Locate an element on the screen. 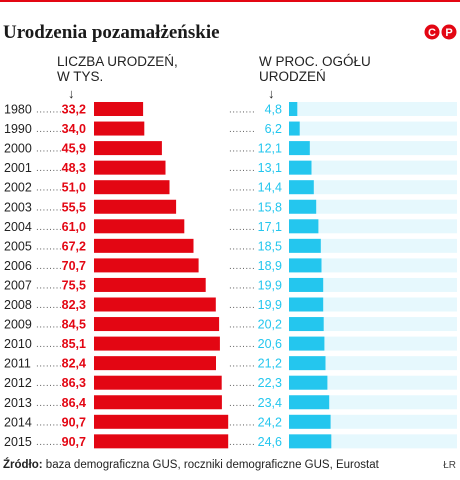  year-label: 2014 is located at coordinates (18, 422).